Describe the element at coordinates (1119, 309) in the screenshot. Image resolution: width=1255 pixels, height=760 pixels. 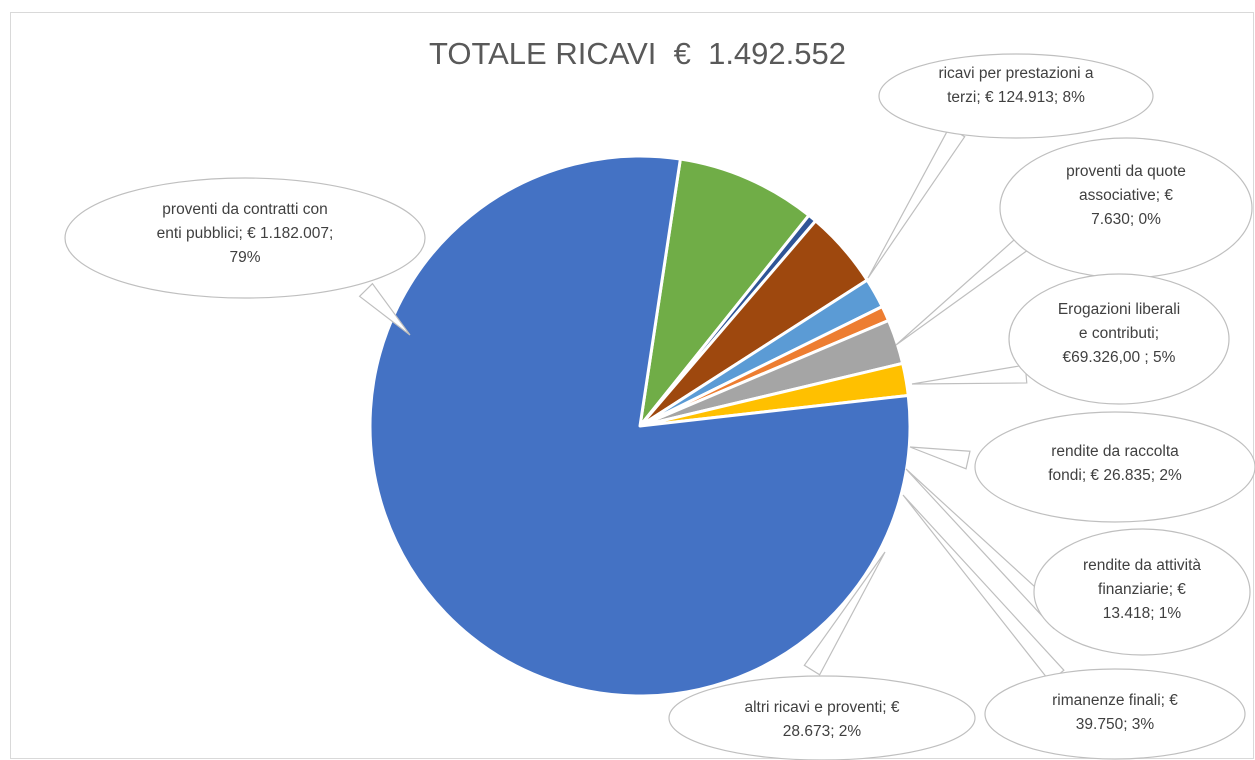
I see `data-label-text: Erogazioni liberali` at that location.